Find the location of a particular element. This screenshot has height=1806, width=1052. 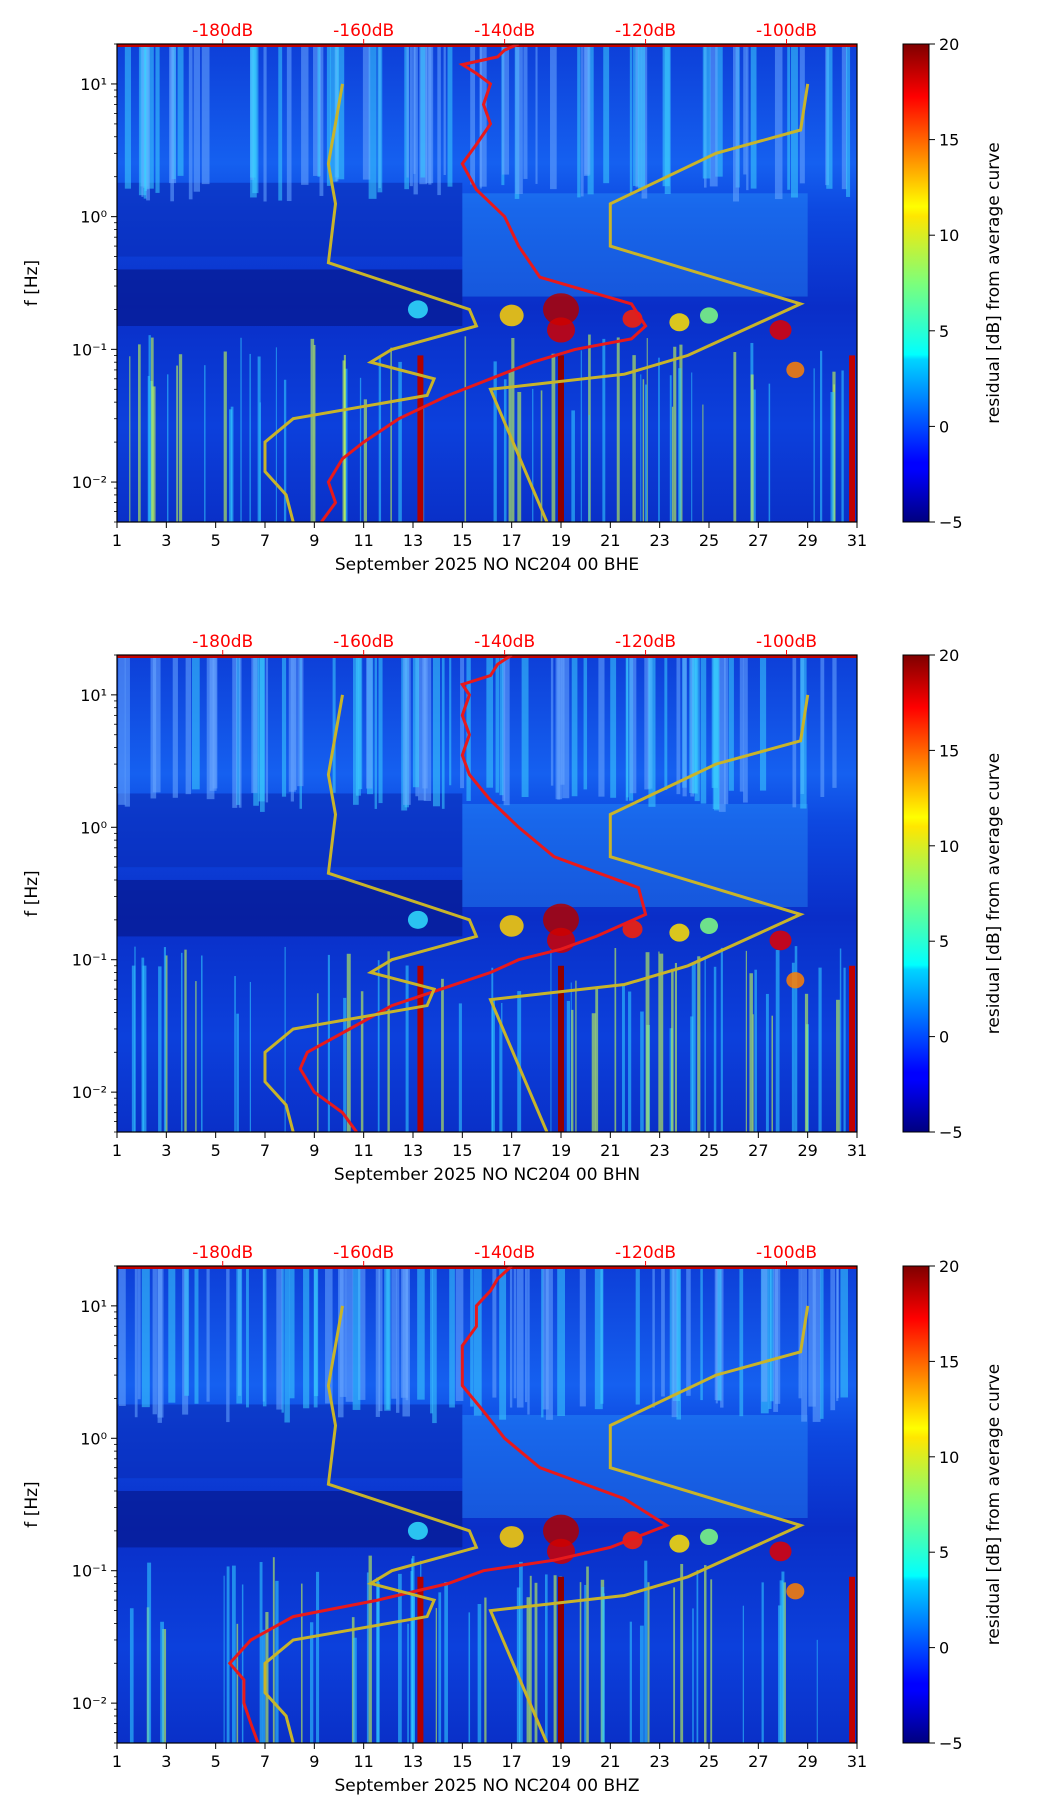

colorbar-tick-label: 20 is located at coordinates (949, 655).